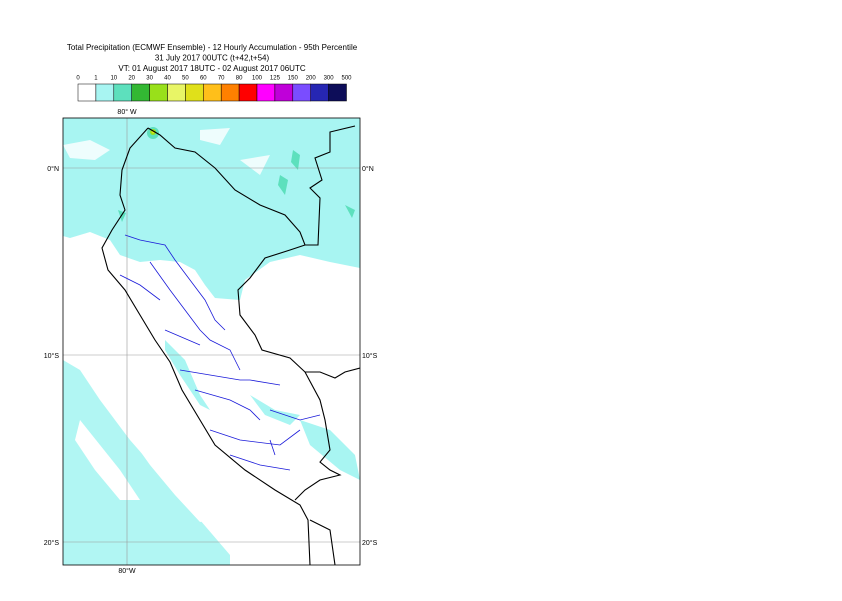 The image size is (842, 601). What do you see at coordinates (52, 543) in the screenshot?
I see `lat-label-left: 20°S` at bounding box center [52, 543].